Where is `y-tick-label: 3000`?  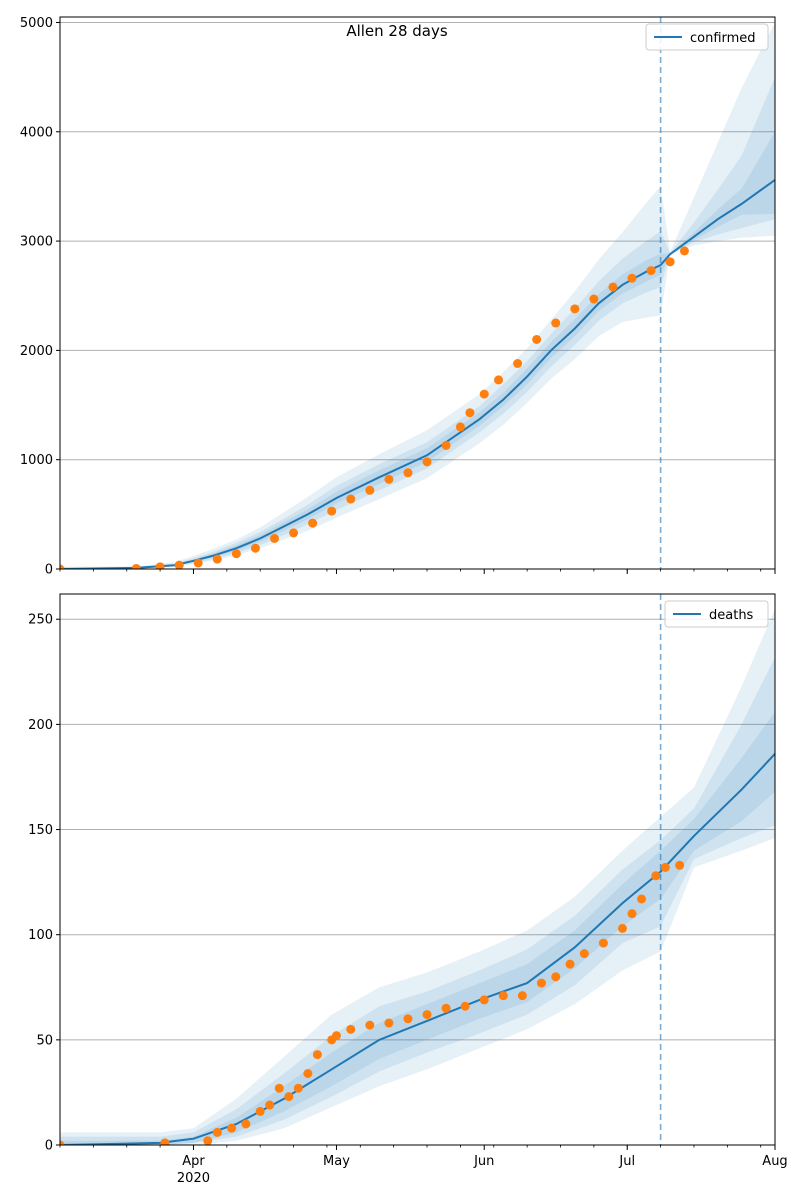 y-tick-label: 3000 is located at coordinates (36, 242).